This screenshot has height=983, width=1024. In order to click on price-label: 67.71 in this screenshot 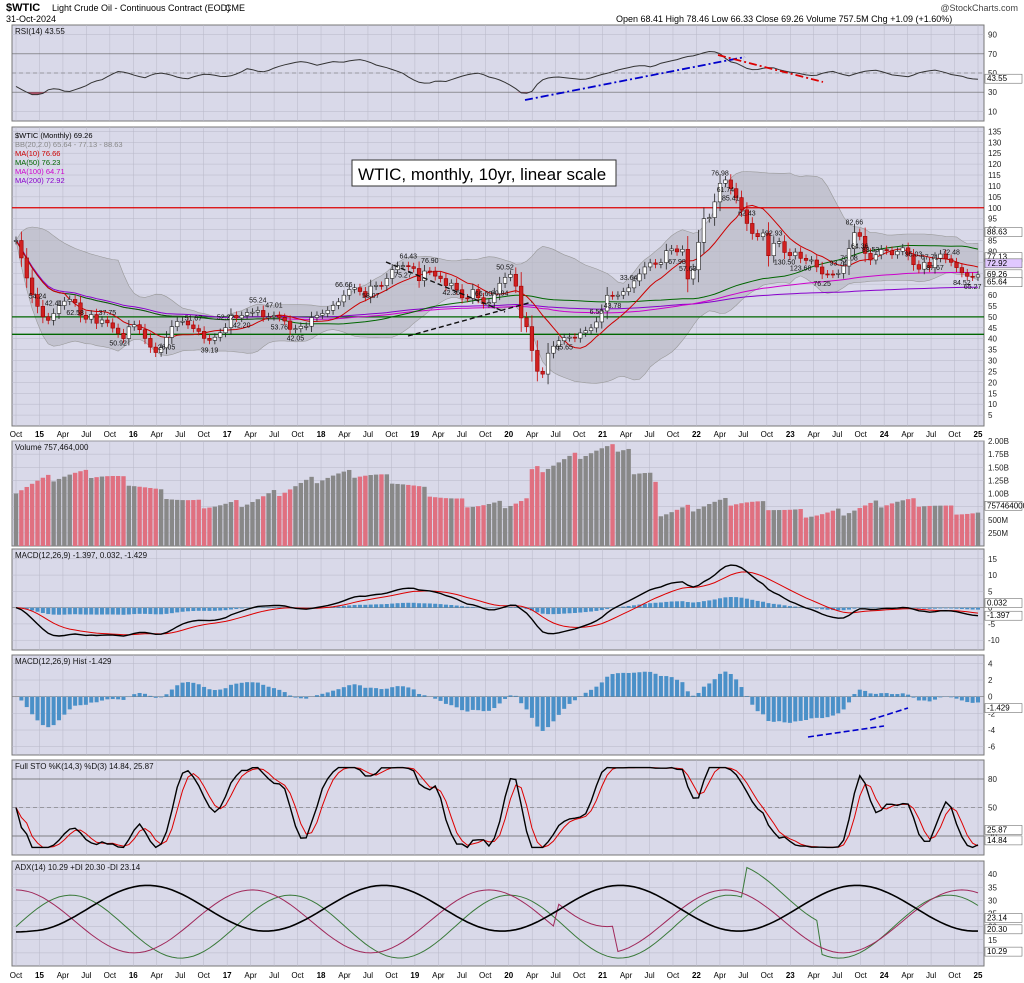, I will do `click(930, 258)`.